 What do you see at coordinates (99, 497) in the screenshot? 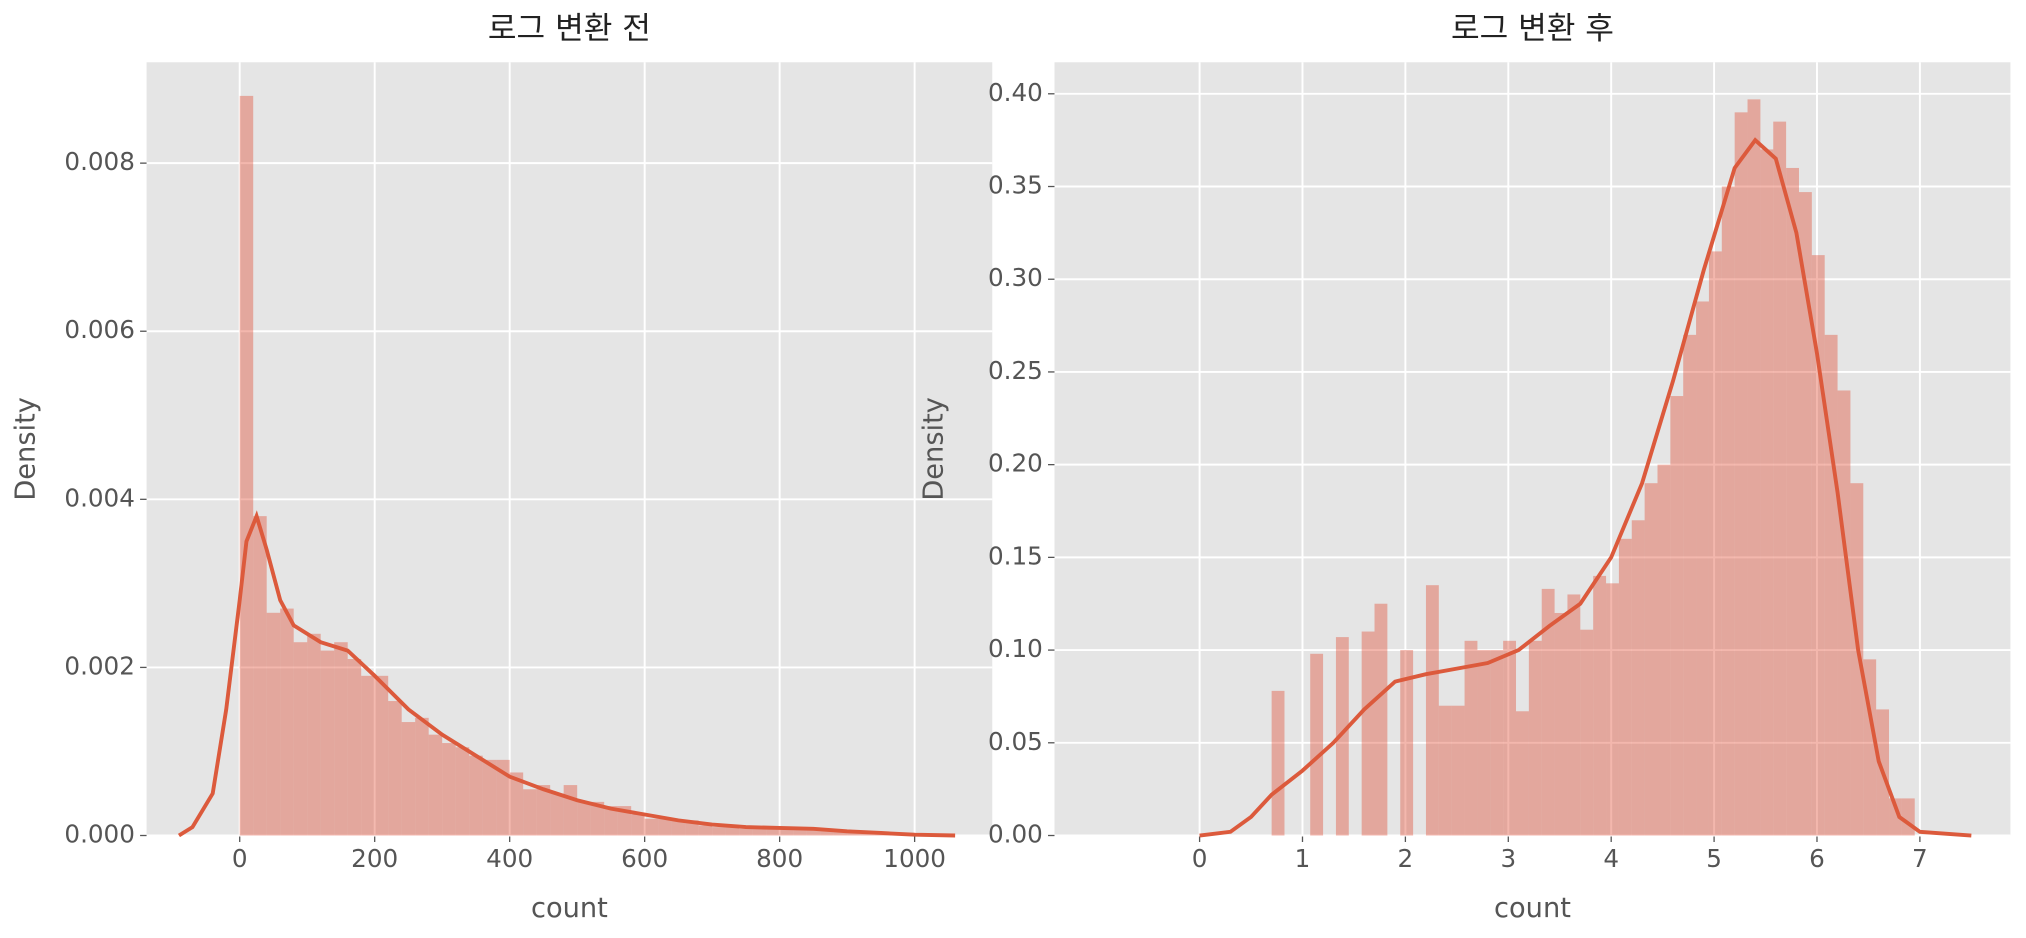
I see `y-tick-label: 0.004` at bounding box center [99, 497].